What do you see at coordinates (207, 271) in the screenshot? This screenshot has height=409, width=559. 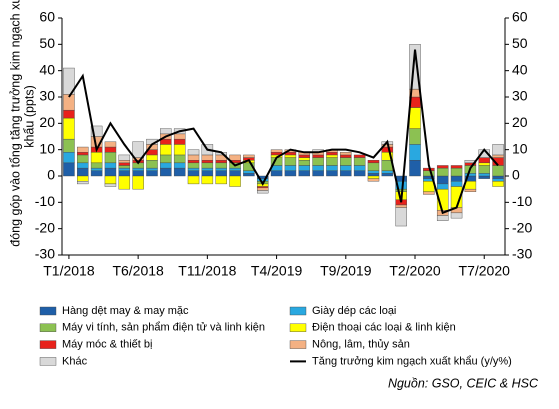 I see `x-tick-label: T11/2018` at bounding box center [207, 271].